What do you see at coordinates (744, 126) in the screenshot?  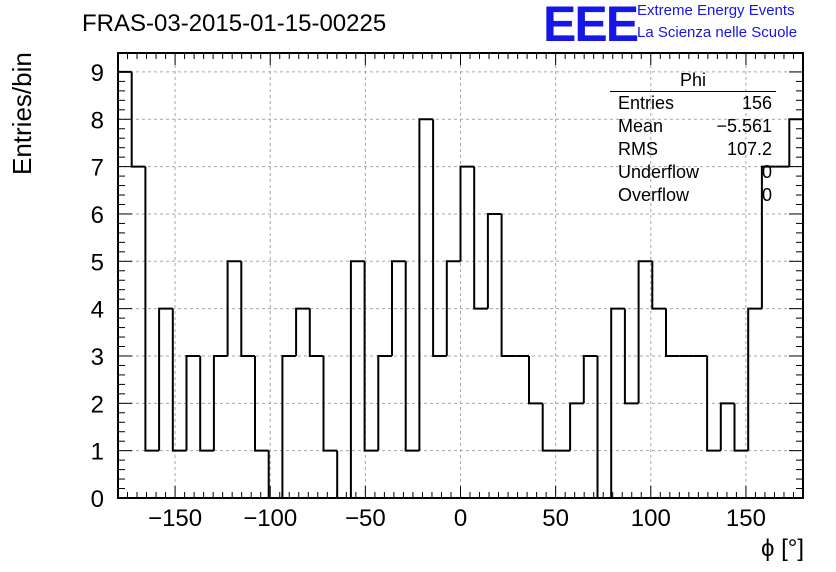 I see `stats-value: −5.561` at bounding box center [744, 126].